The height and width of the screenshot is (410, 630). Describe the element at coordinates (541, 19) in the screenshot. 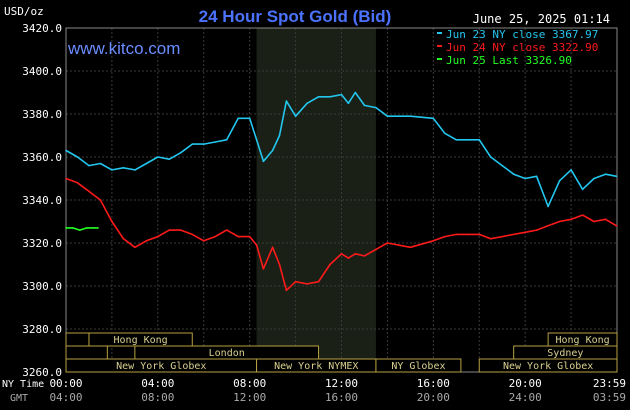

I see `timestamp: June 25, 2025 01:14` at that location.